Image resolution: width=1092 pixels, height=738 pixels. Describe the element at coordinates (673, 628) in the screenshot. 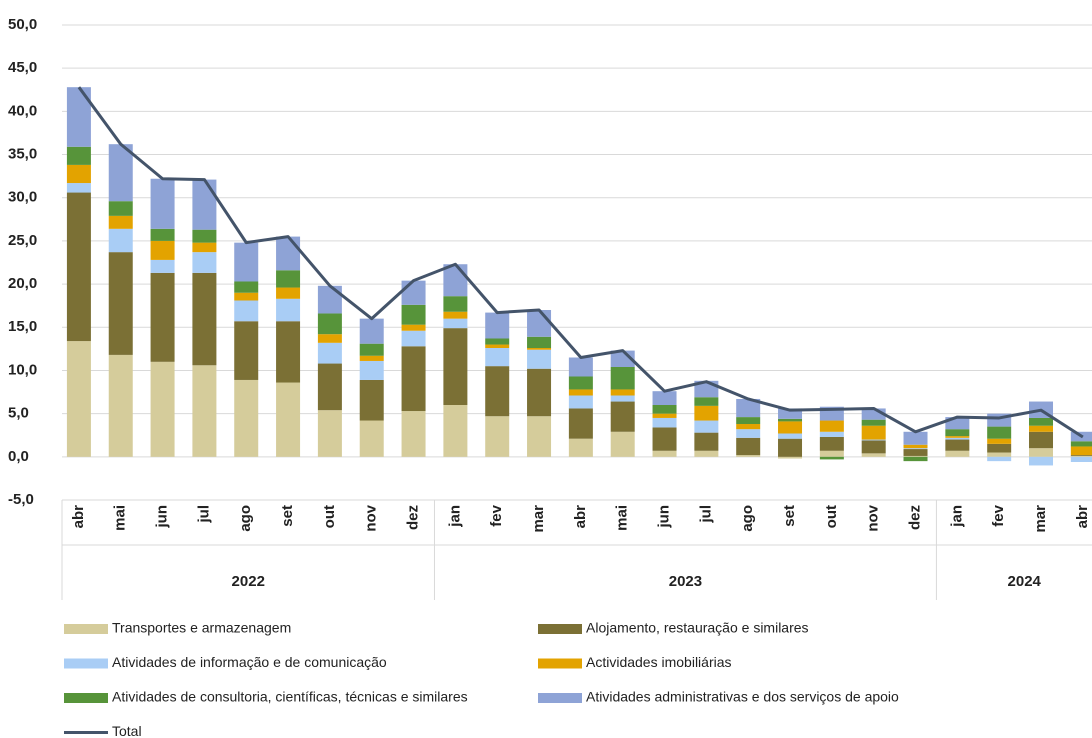

I see `legend-item: Alojamento, restauração e similares` at that location.